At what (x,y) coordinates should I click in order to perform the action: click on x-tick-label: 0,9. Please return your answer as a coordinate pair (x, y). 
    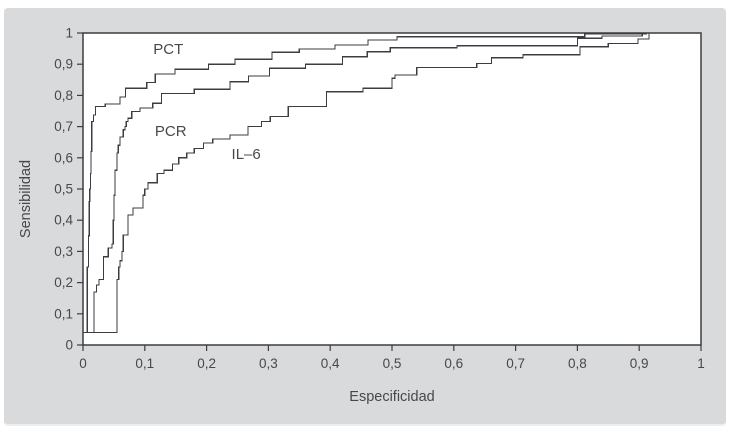
    Looking at the image, I should click on (639, 363).